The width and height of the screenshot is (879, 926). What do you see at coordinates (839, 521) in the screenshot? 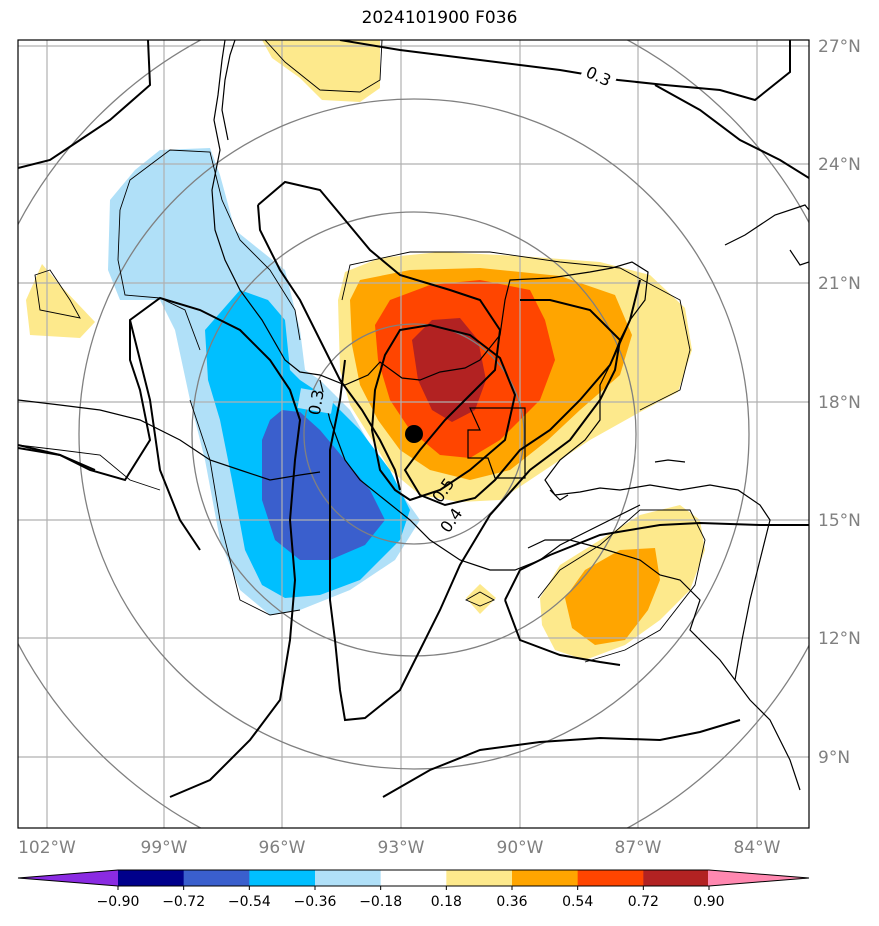
I see `lat-label: 15°N` at bounding box center [839, 521].